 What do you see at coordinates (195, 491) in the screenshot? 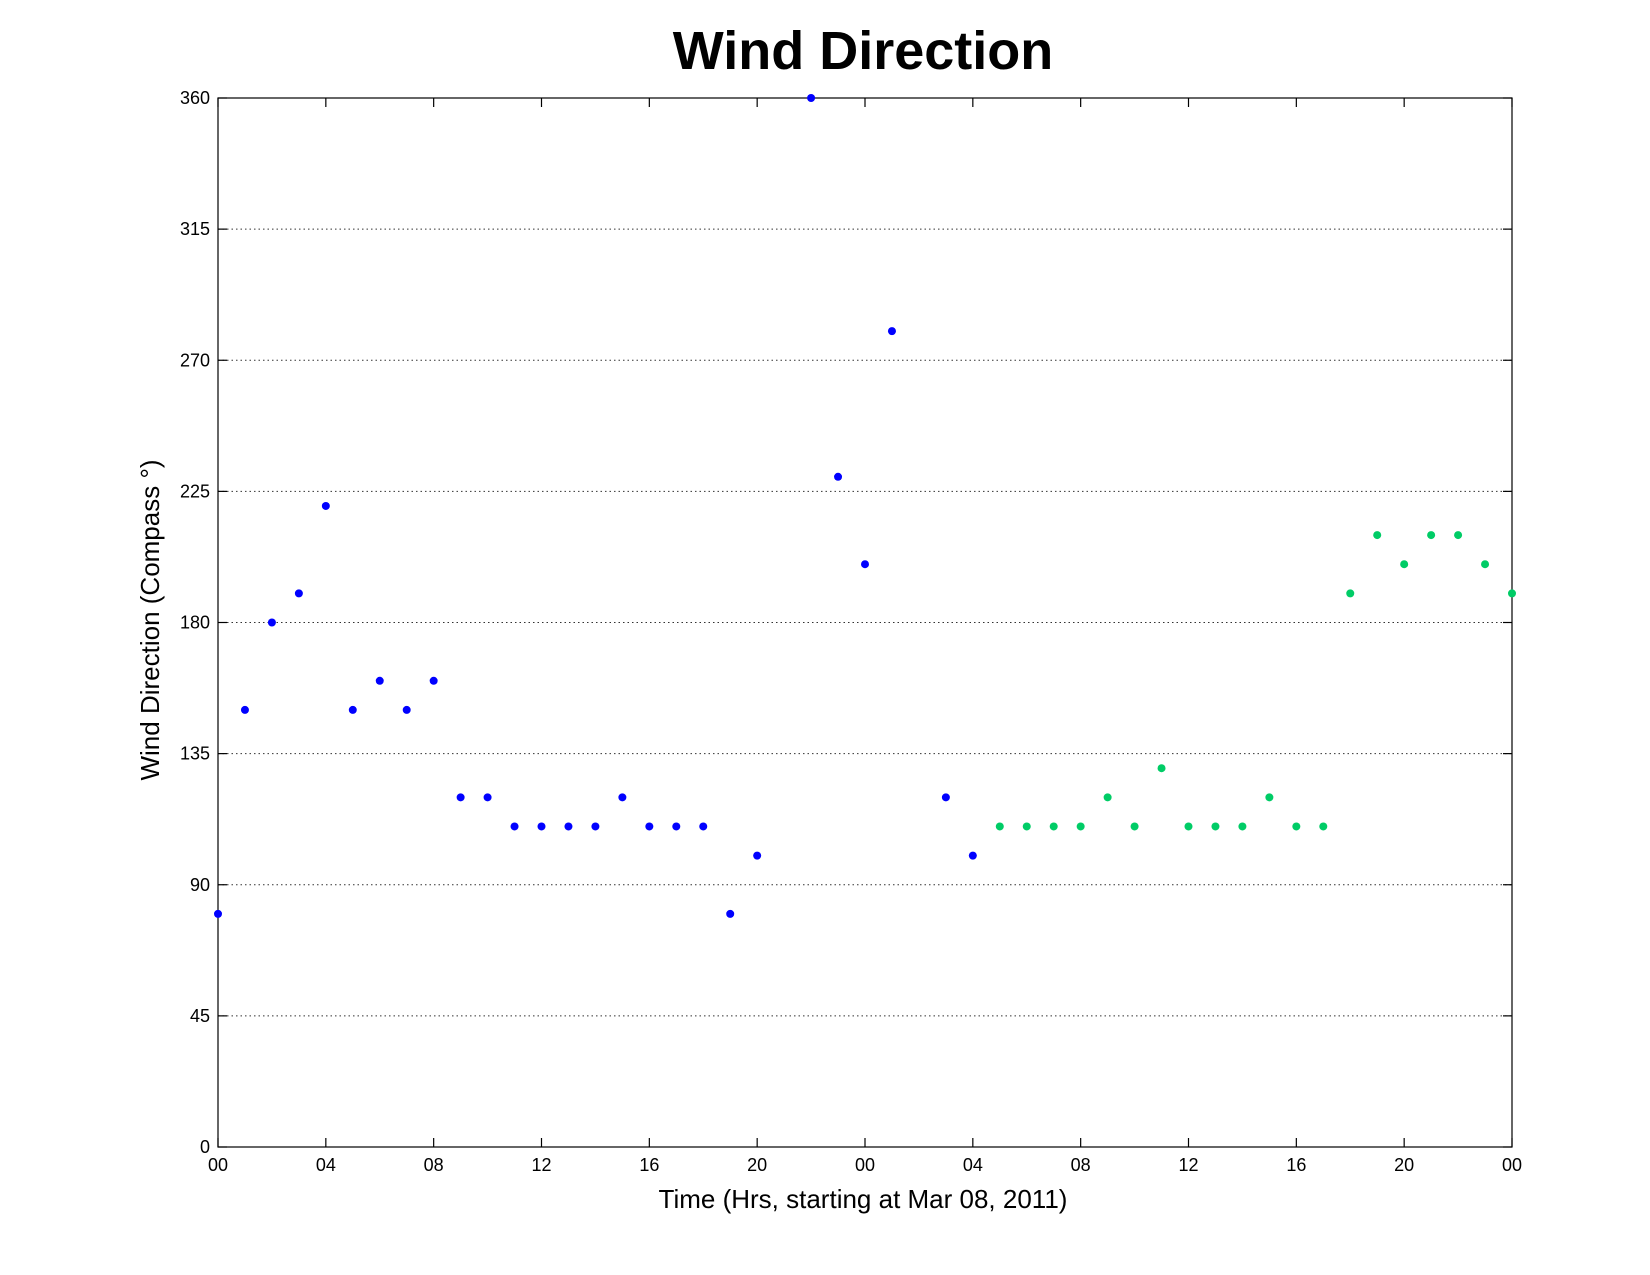
I see `y-tick-label: 225` at bounding box center [195, 491].